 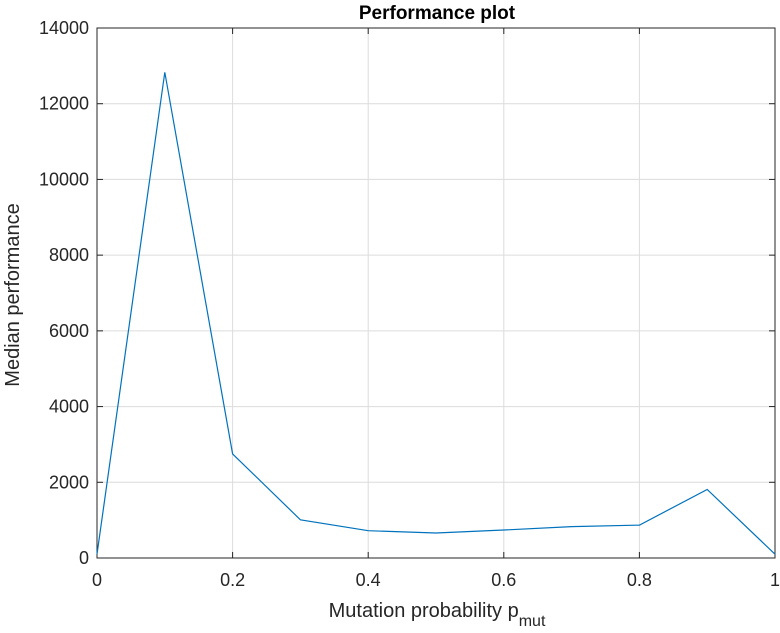 I want to click on x-tick-label: 0.4, so click(x=368, y=580).